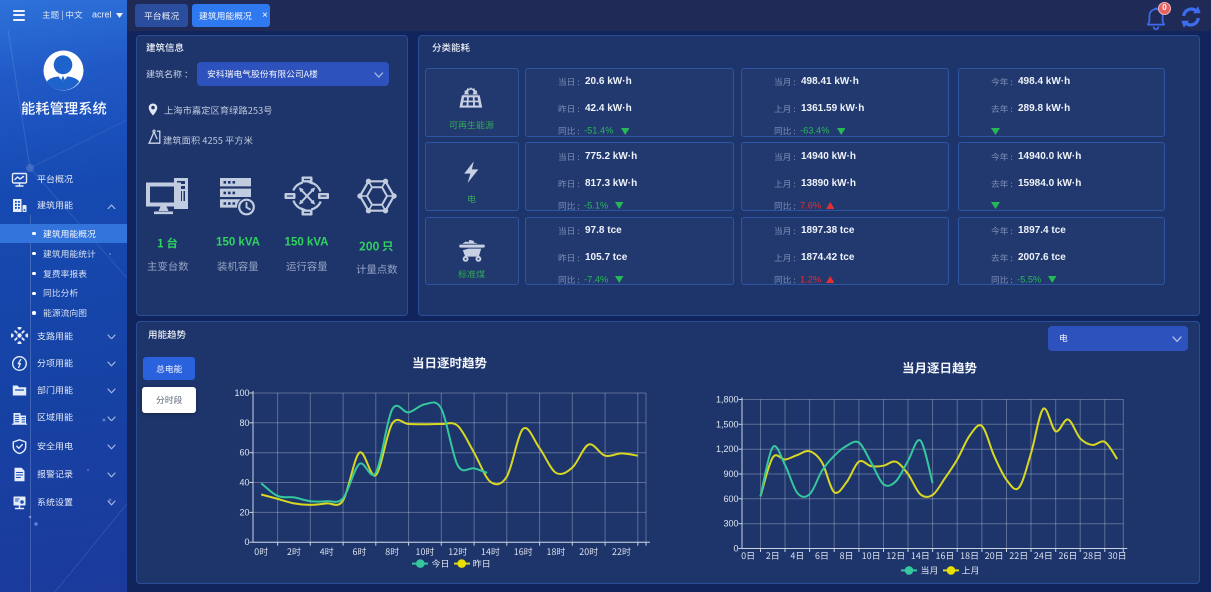 This screenshot has width=1211, height=592. What do you see at coordinates (244, 483) in the screenshot?
I see `svg-text: 40` at bounding box center [244, 483].